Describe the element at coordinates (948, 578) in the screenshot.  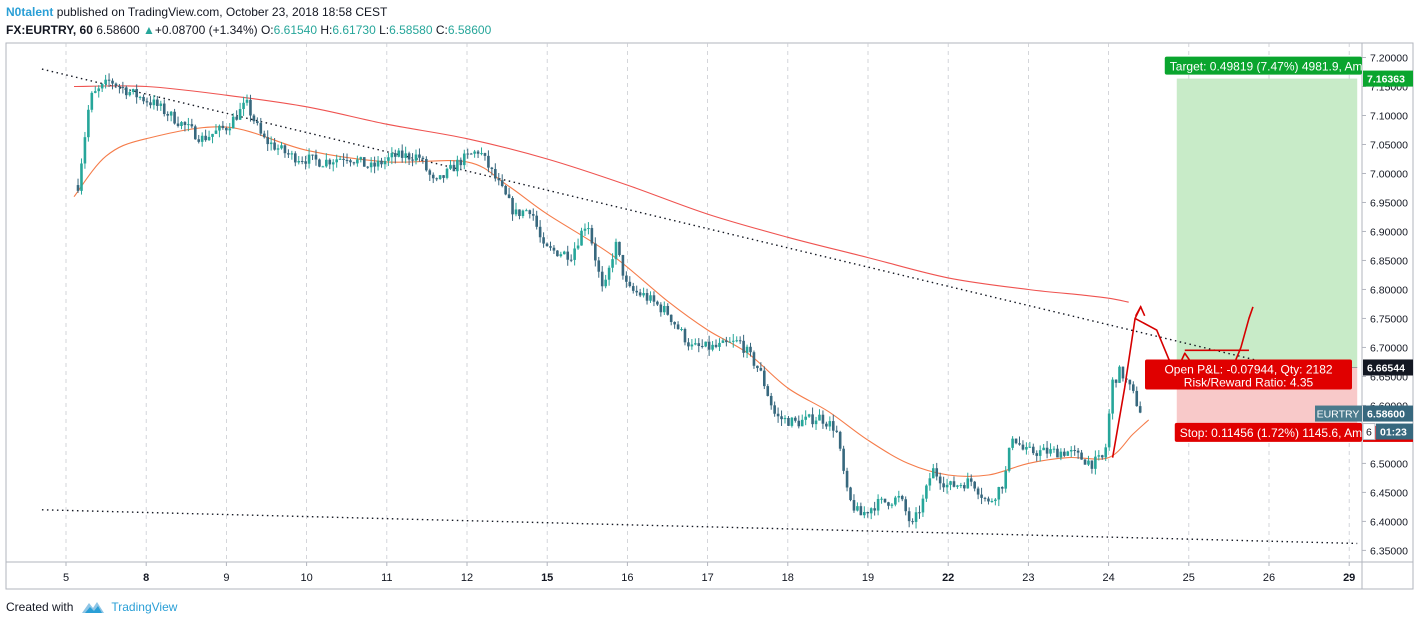
I see `x-tick-label: 22` at that location.